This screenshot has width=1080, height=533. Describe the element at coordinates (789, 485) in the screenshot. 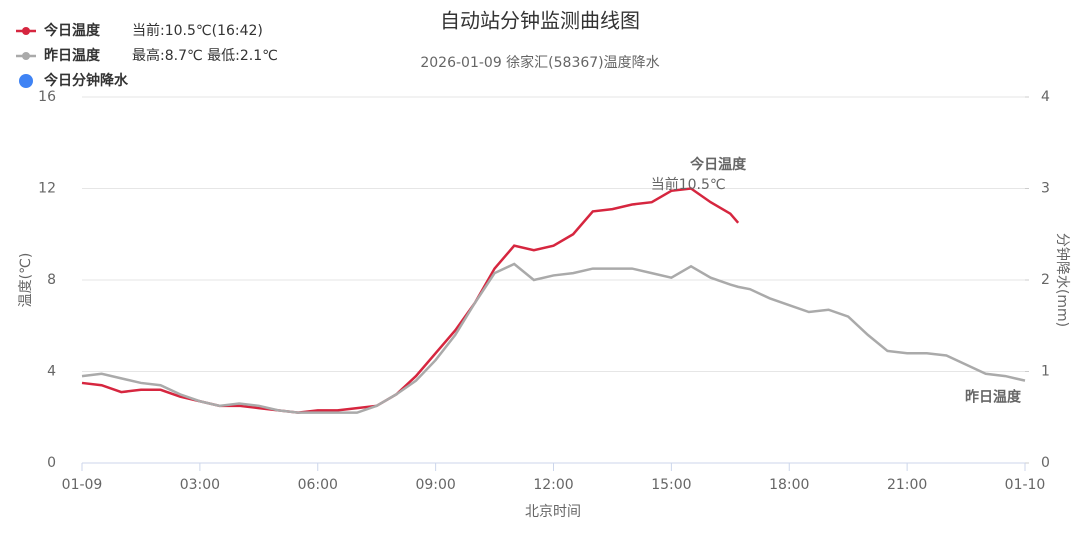

I see `x-tick-label: 18:00` at that location.